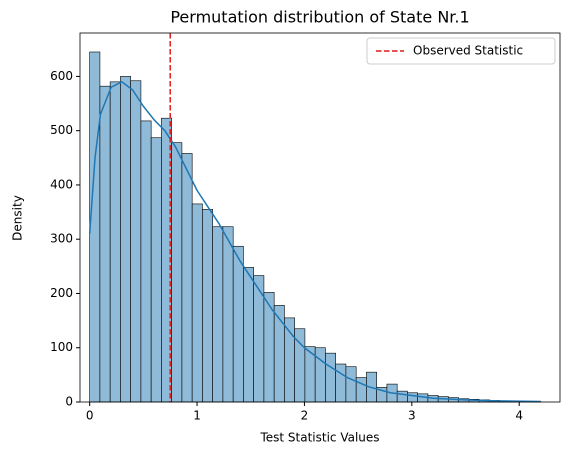 Image resolution: width=571 pixels, height=456 pixels. I want to click on y-tick-label: 400, so click(61, 184).